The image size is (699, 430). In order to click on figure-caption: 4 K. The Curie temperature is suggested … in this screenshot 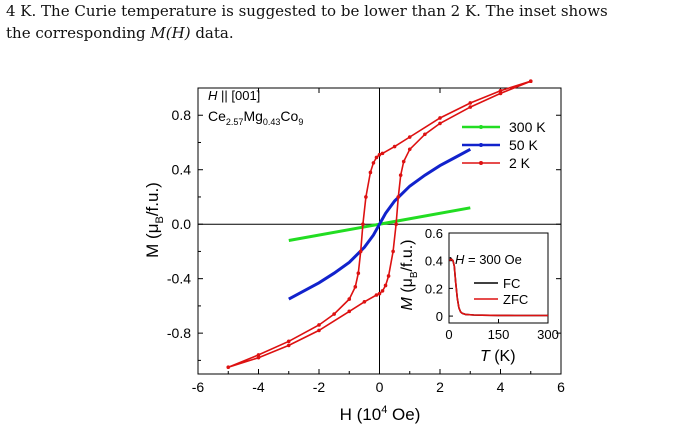, I will do `click(351, 22)`.